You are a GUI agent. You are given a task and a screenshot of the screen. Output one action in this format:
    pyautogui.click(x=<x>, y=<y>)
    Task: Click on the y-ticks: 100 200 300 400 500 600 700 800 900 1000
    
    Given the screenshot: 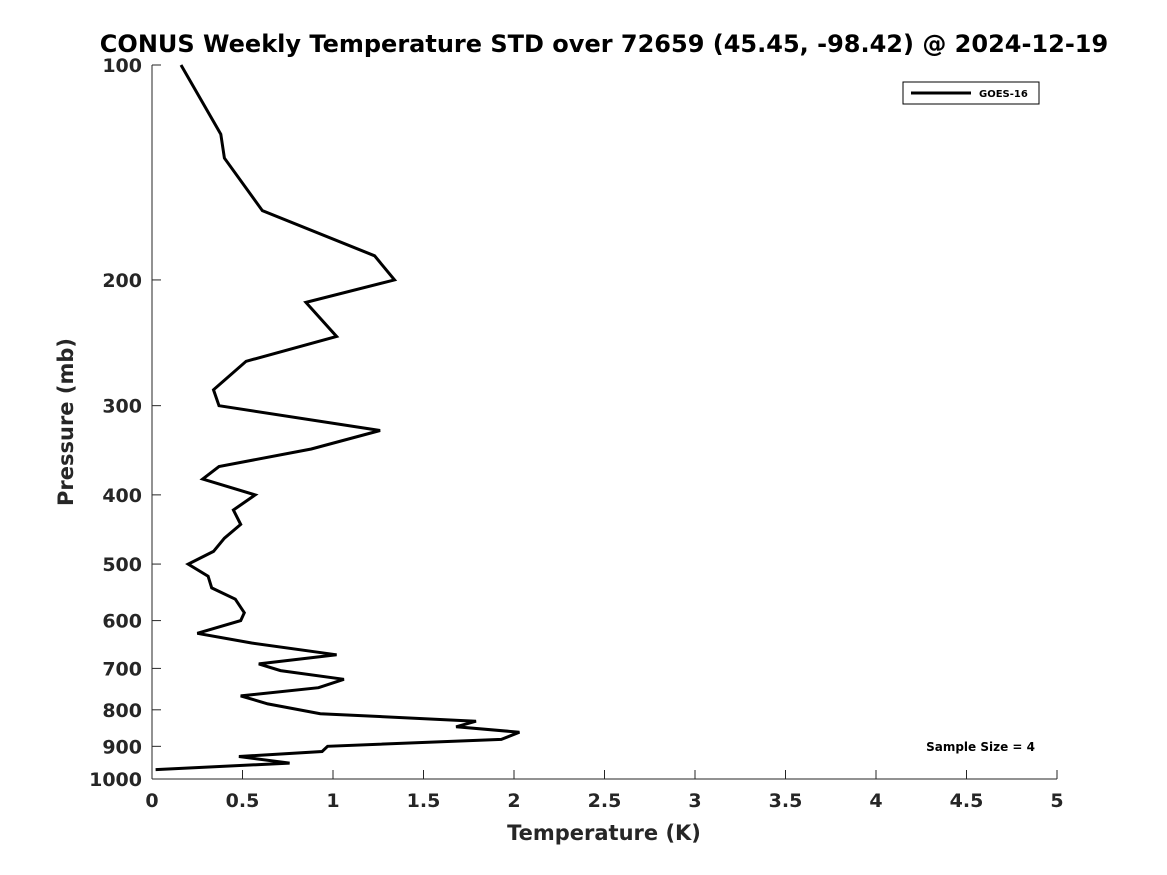 What is the action you would take?
    pyautogui.click(x=125, y=423)
    